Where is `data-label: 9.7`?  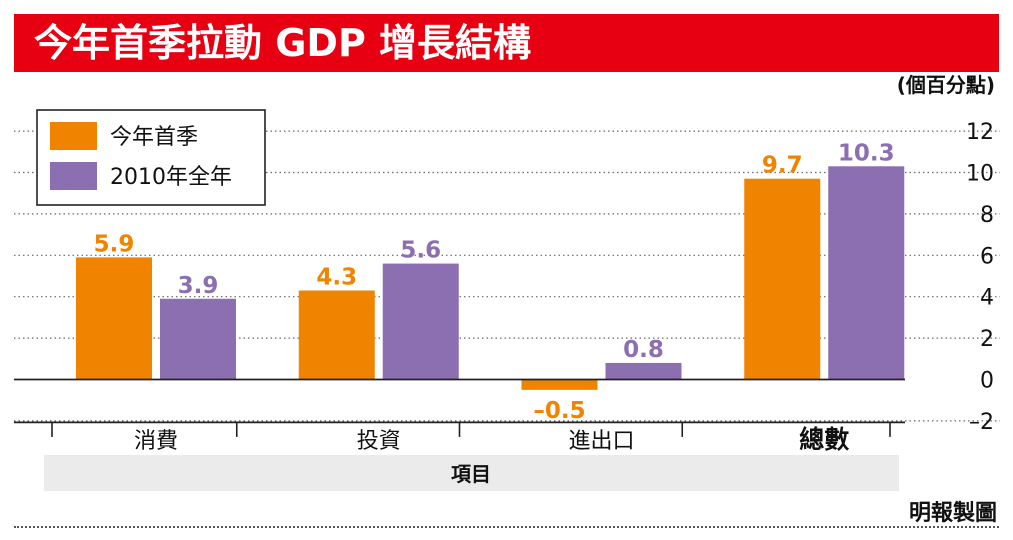
data-label: 9.7 is located at coordinates (782, 166).